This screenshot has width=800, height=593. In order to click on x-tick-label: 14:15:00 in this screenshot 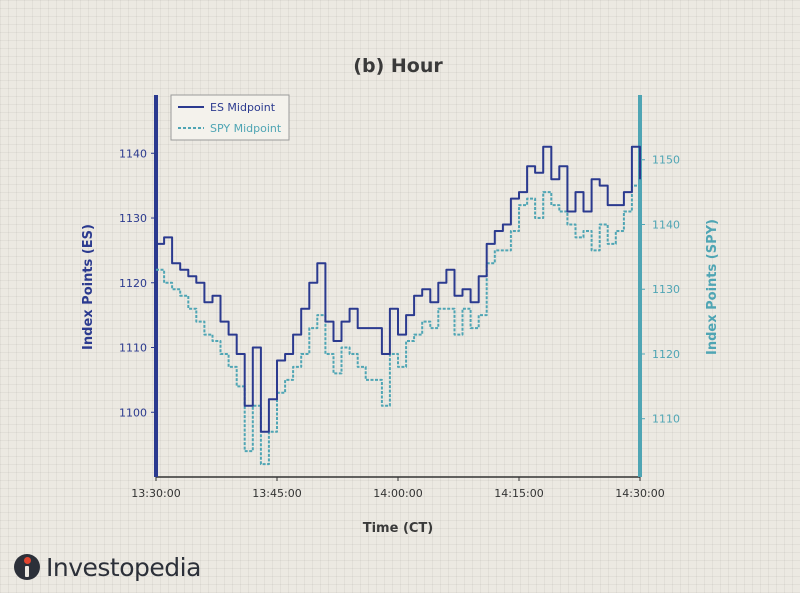, I will do `click(518, 493)`.